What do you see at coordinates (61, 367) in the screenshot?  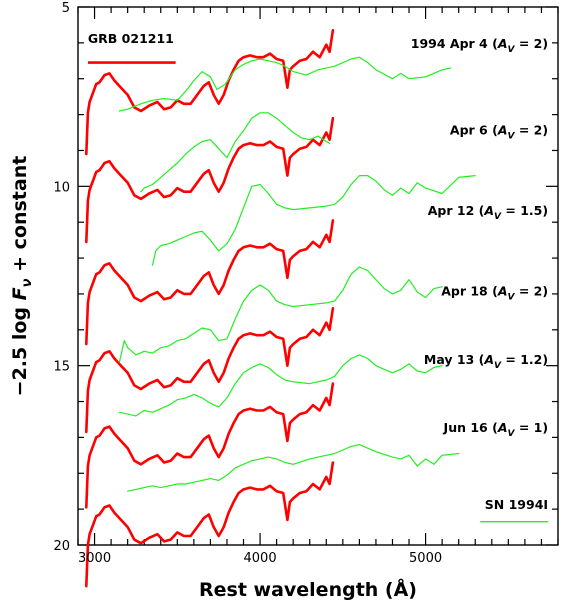 I see `y-tick-label: 15` at bounding box center [61, 367].